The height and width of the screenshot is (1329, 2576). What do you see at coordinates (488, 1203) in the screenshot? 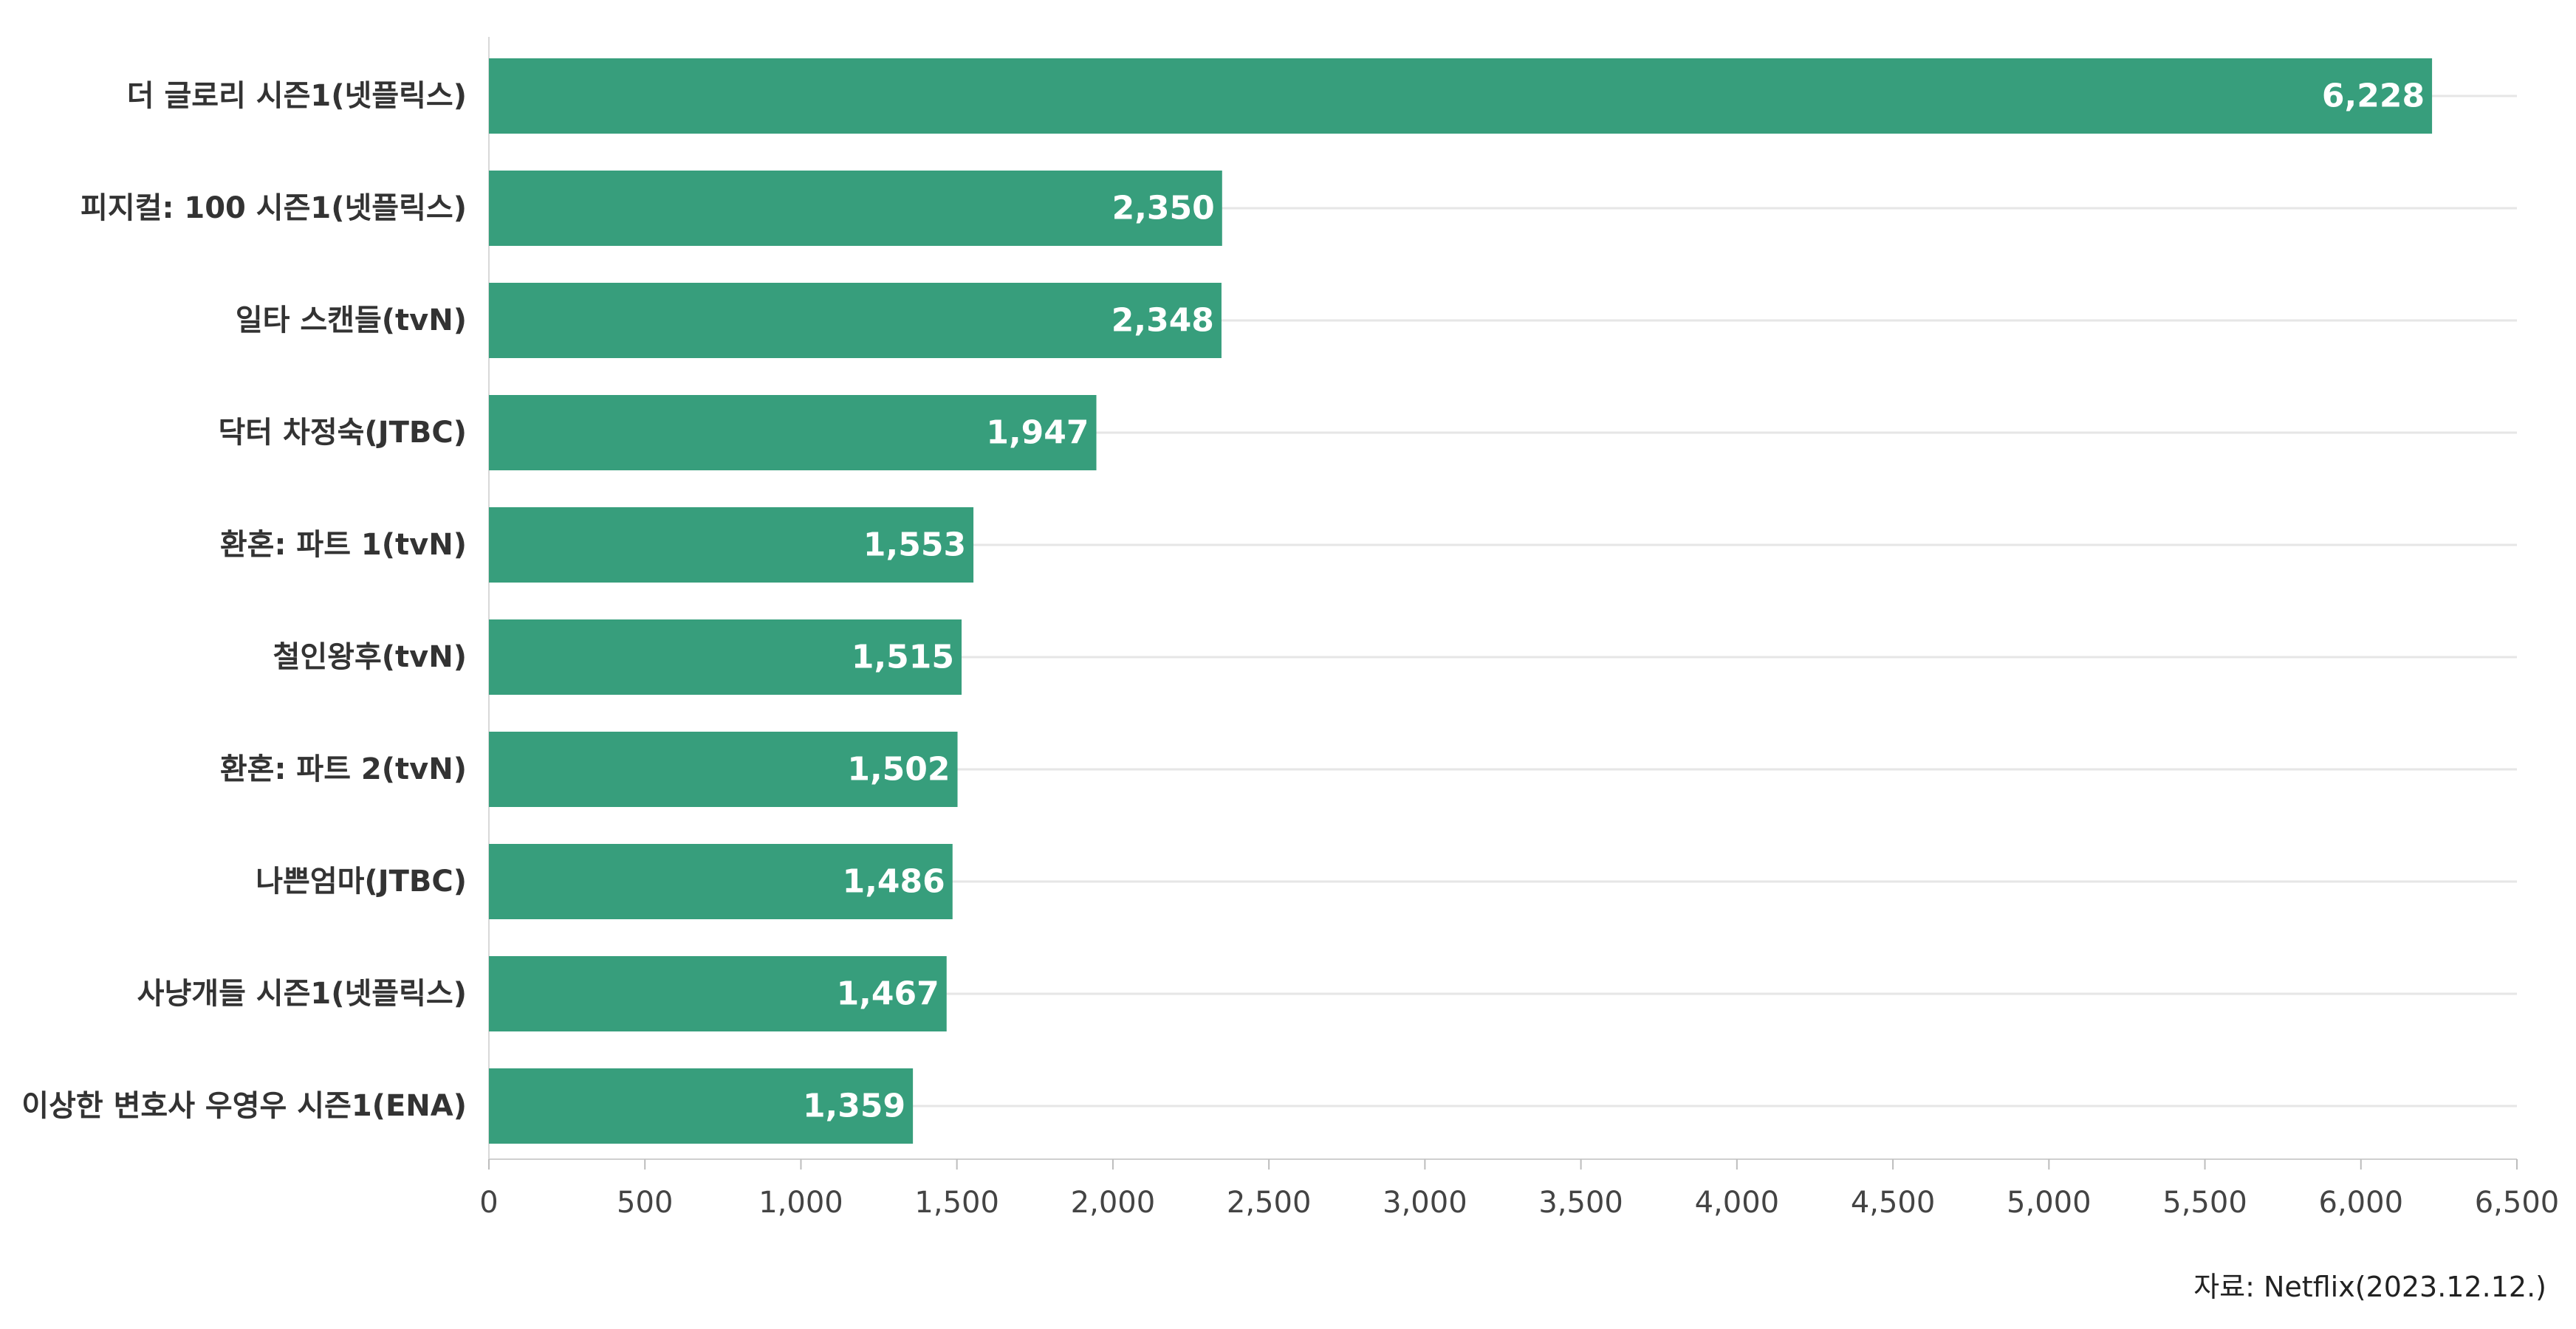
I see `x-tick-label: 0` at bounding box center [488, 1203].